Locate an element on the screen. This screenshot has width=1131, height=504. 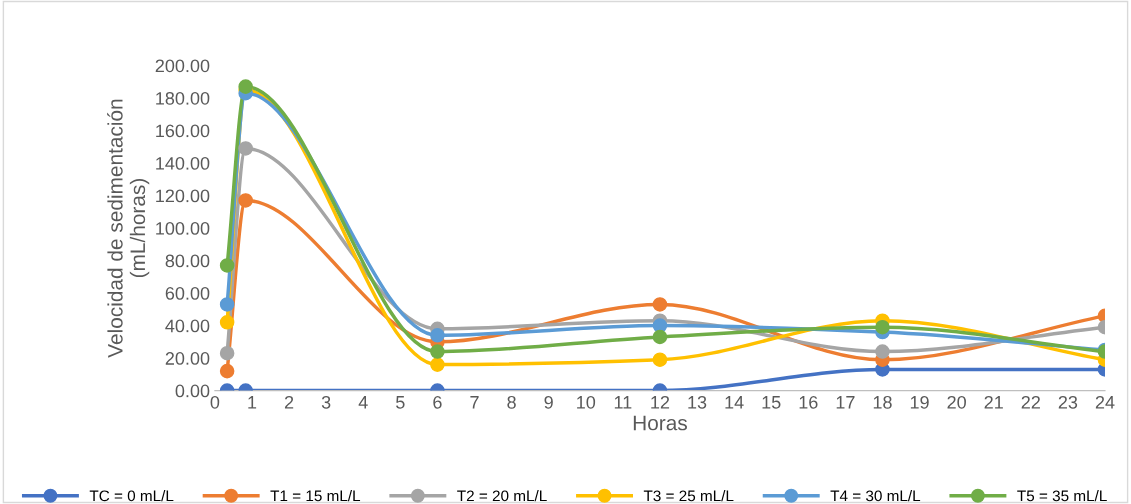
x-tick-label: 22 is located at coordinates (1030, 402).